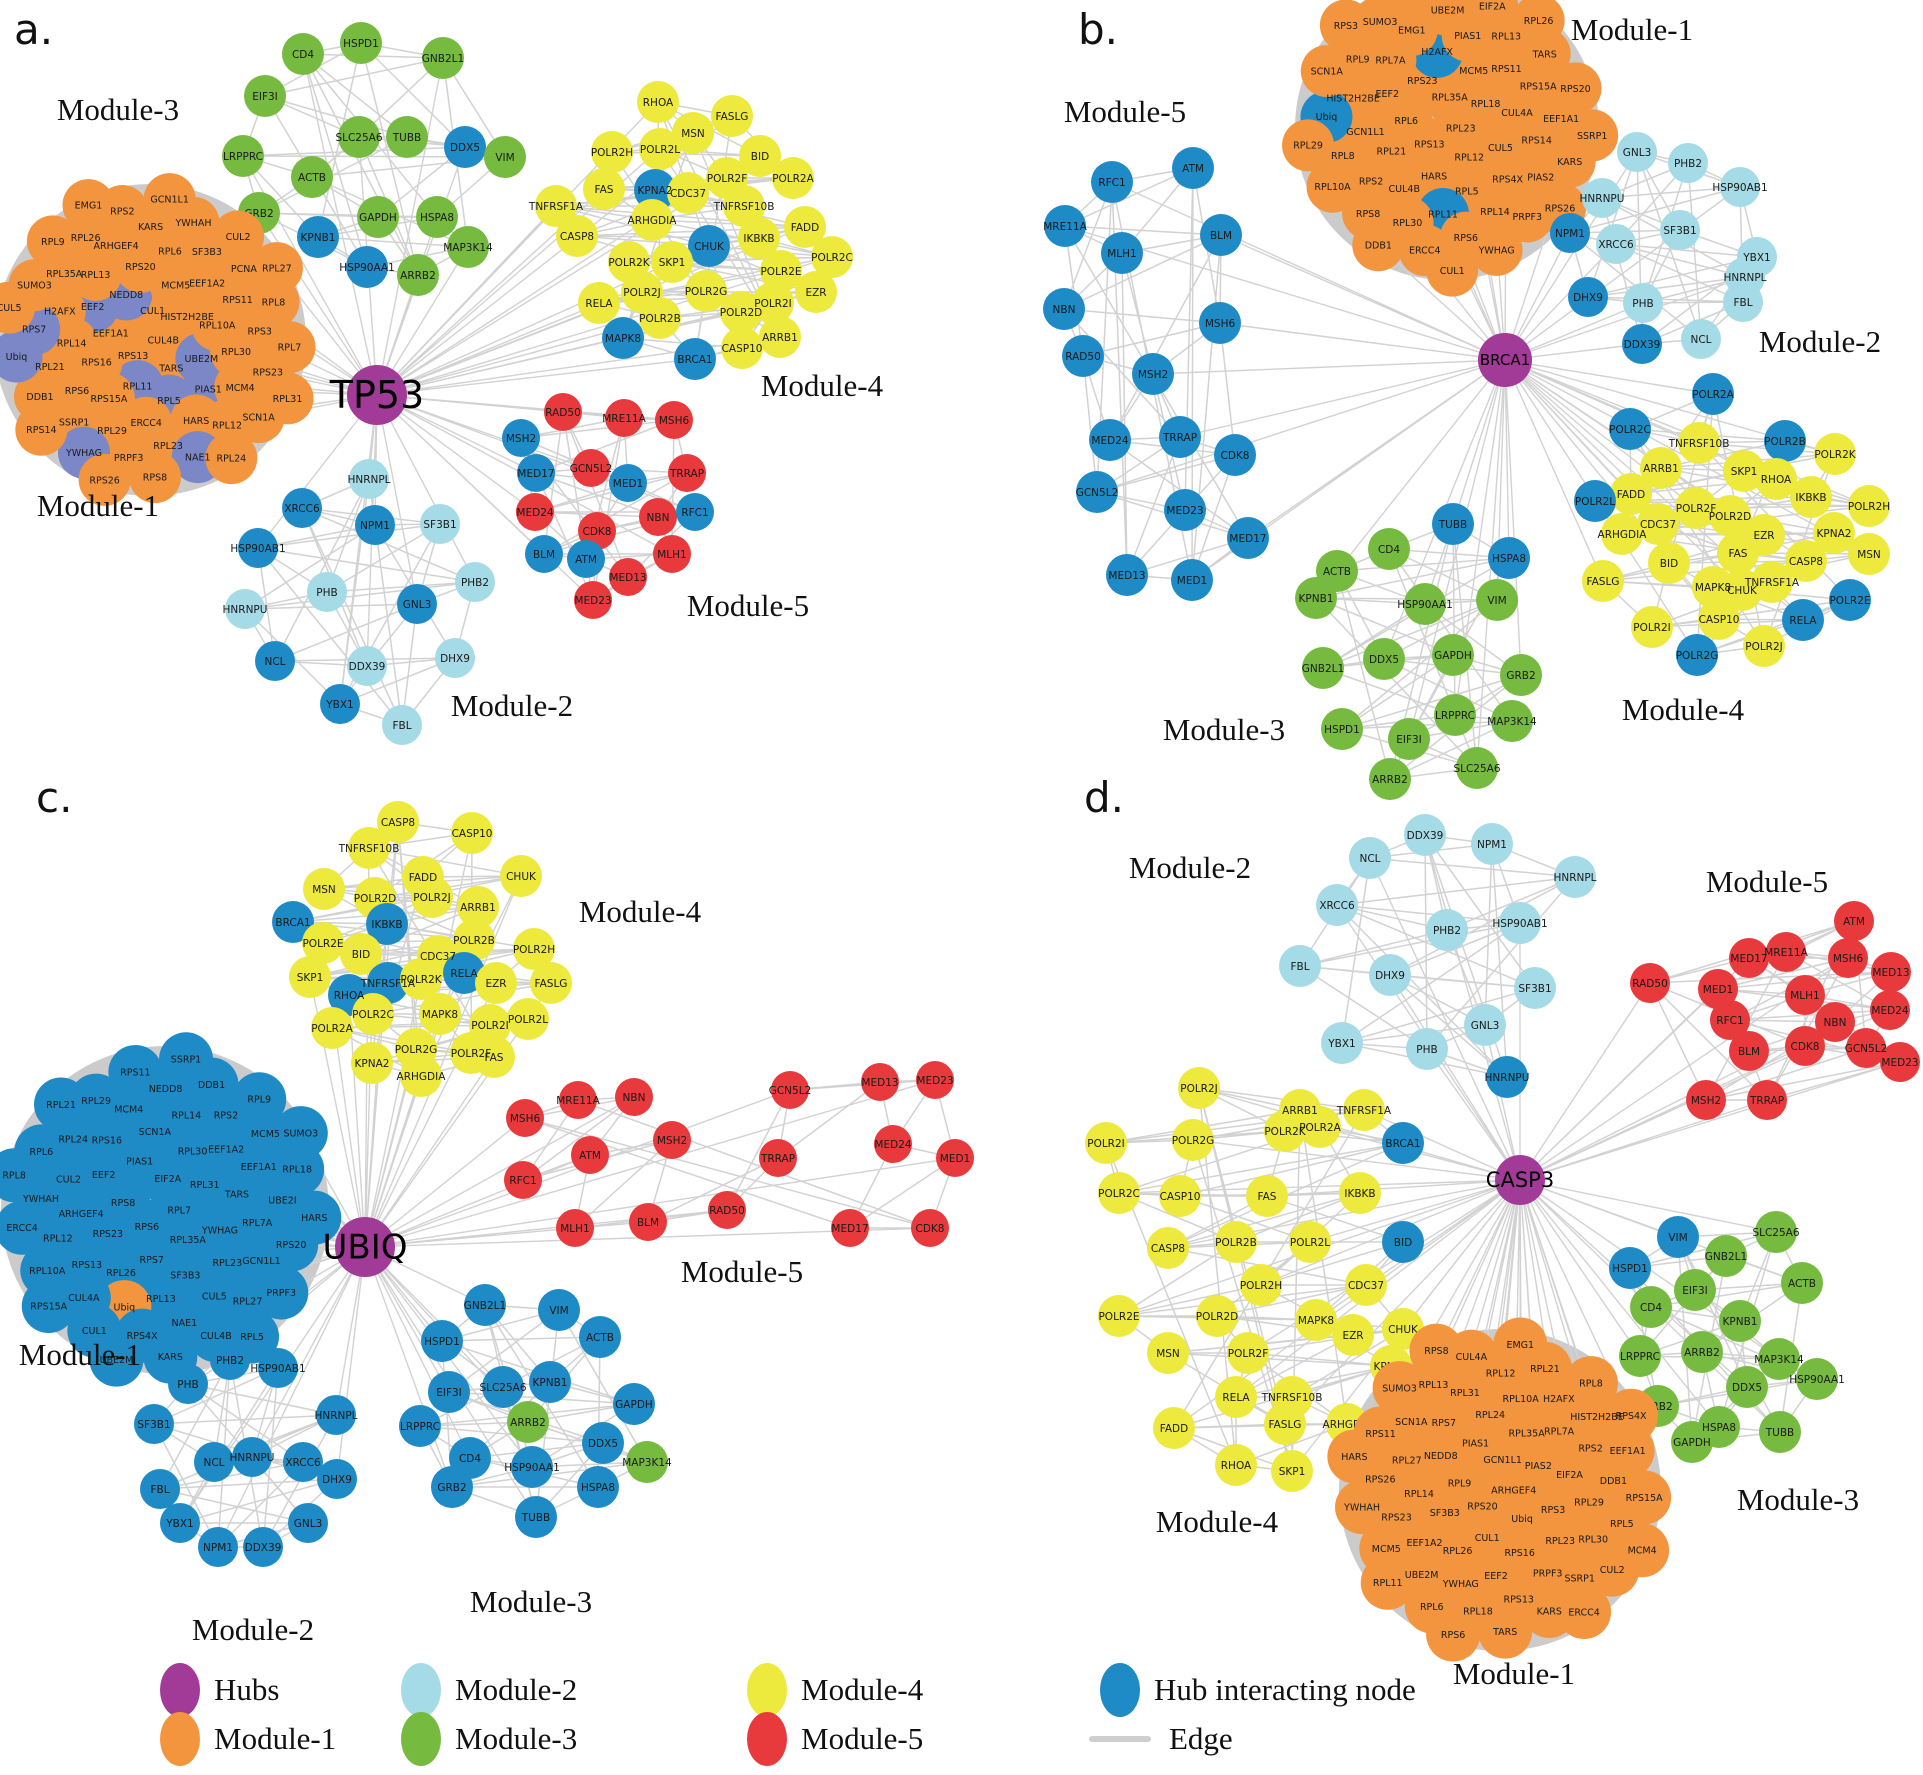  I want to click on node-POLR2D, so click(1217, 1316).